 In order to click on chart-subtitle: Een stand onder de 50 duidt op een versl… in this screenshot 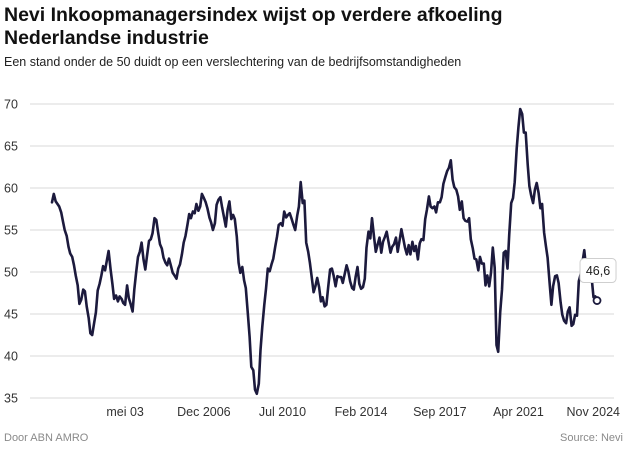, I will do `click(233, 62)`.